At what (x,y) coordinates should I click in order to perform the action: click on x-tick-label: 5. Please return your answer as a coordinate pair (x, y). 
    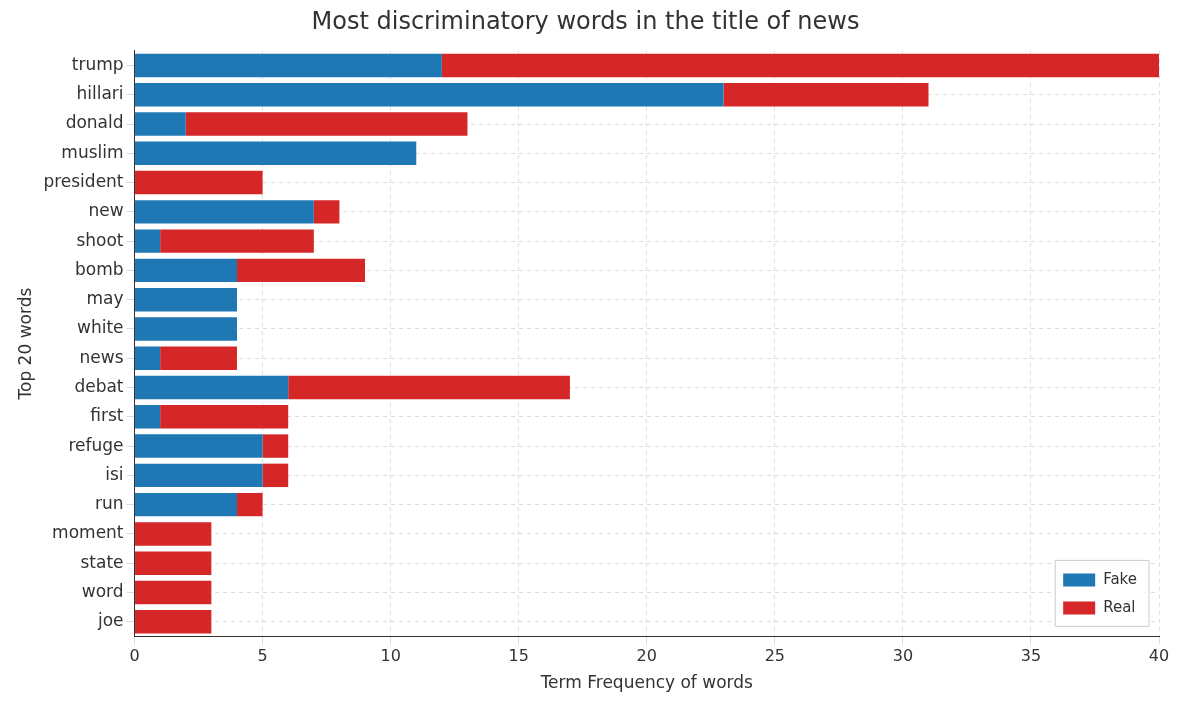
    Looking at the image, I should click on (262, 656).